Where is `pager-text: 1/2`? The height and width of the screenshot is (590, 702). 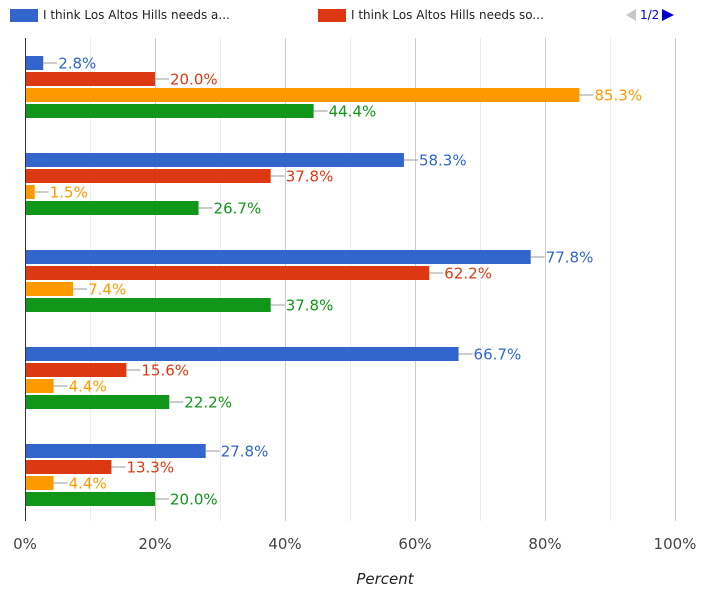 pager-text: 1/2 is located at coordinates (650, 15).